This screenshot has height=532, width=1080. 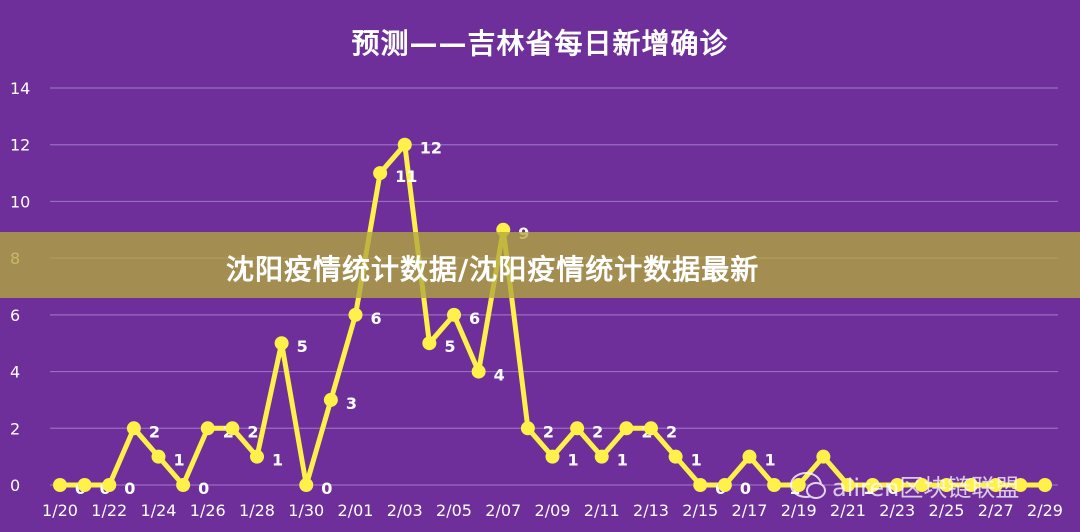 I want to click on x-tick-label: 2/25, so click(x=947, y=510).